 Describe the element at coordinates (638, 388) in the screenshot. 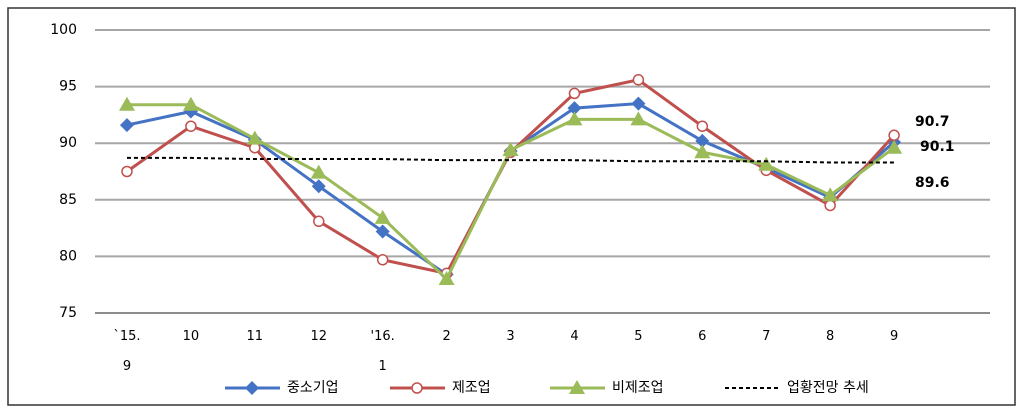

I see `legend-label: 비제조업` at that location.